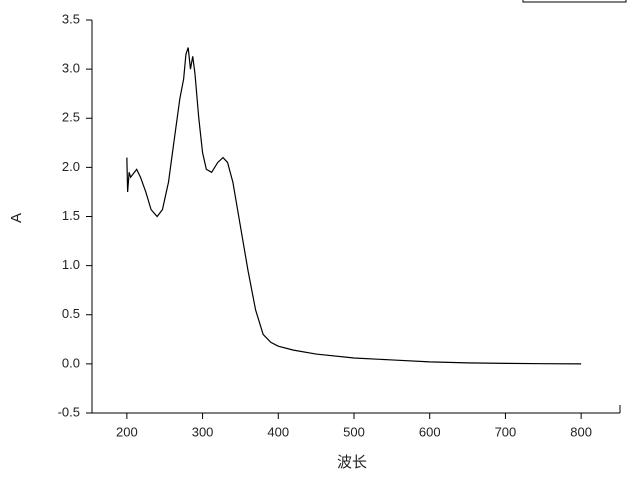  Describe the element at coordinates (574, 1) in the screenshot. I see `legend-box` at that location.